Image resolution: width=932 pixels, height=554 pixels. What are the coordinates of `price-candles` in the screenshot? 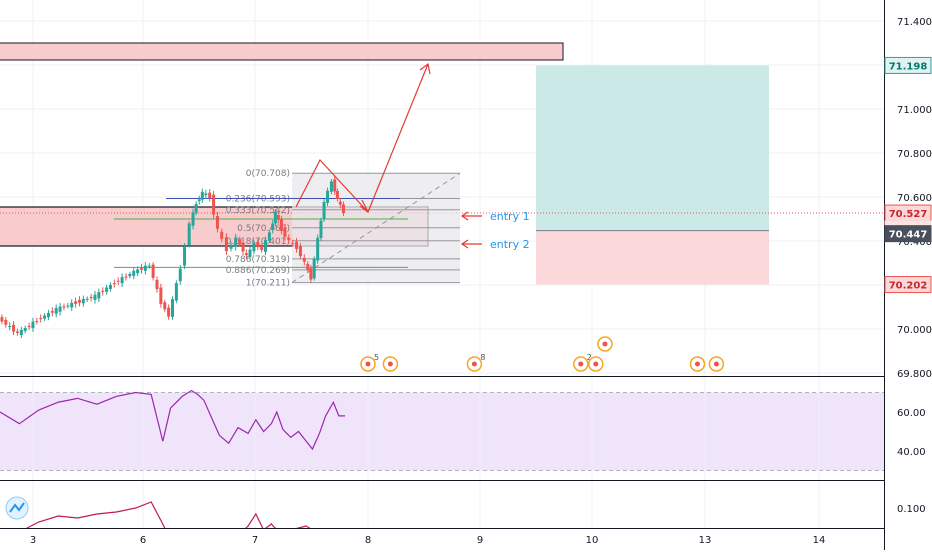 It's located at (172, 257).